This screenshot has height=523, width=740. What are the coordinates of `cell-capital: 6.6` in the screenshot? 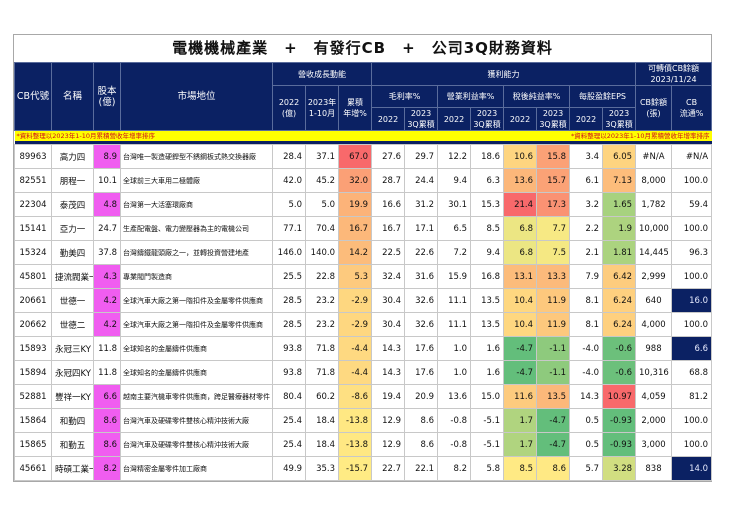 It's located at (107, 396).